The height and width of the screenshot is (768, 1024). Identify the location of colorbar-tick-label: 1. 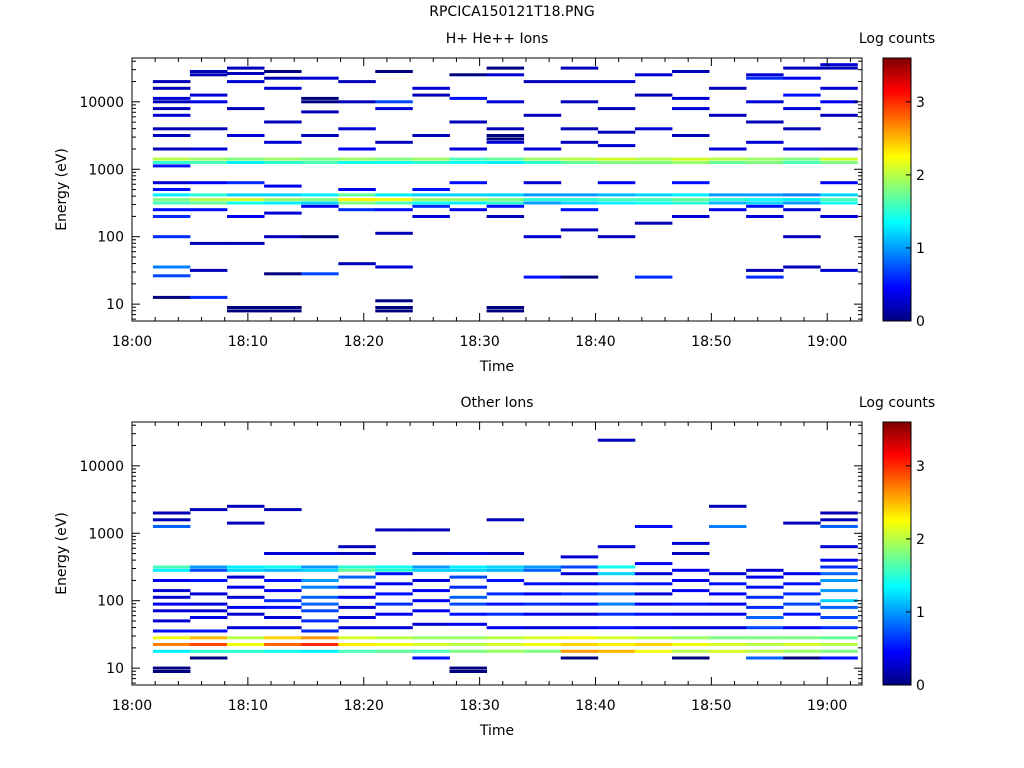
(920, 249).